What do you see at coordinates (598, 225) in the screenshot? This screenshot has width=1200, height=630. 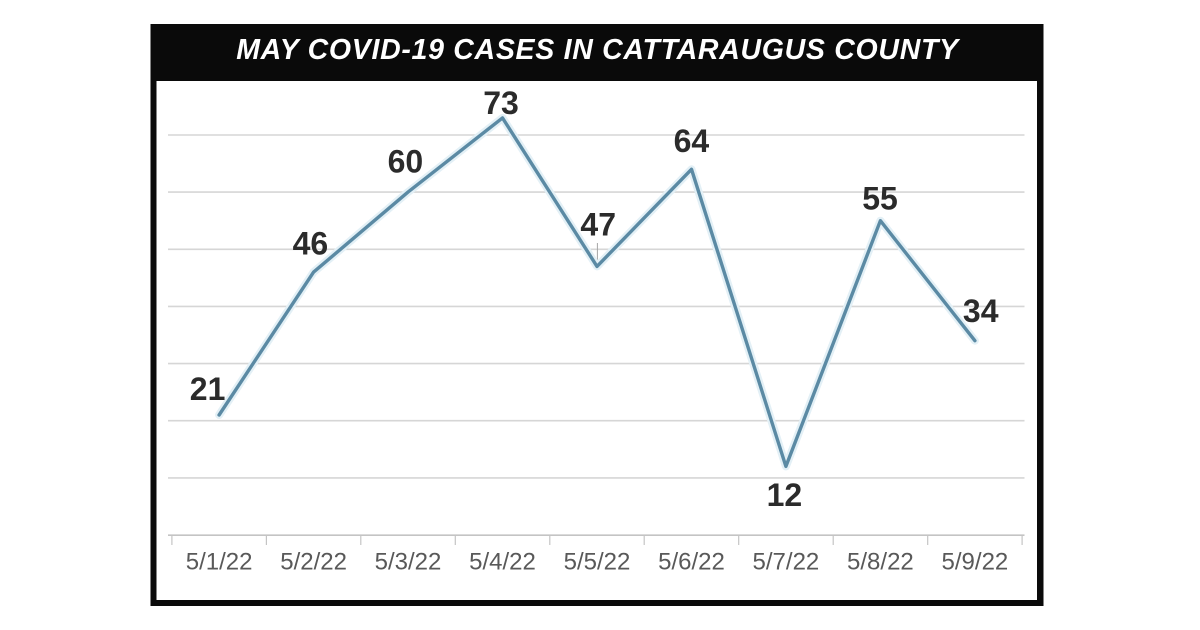 I see `svg-text: 47` at bounding box center [598, 225].